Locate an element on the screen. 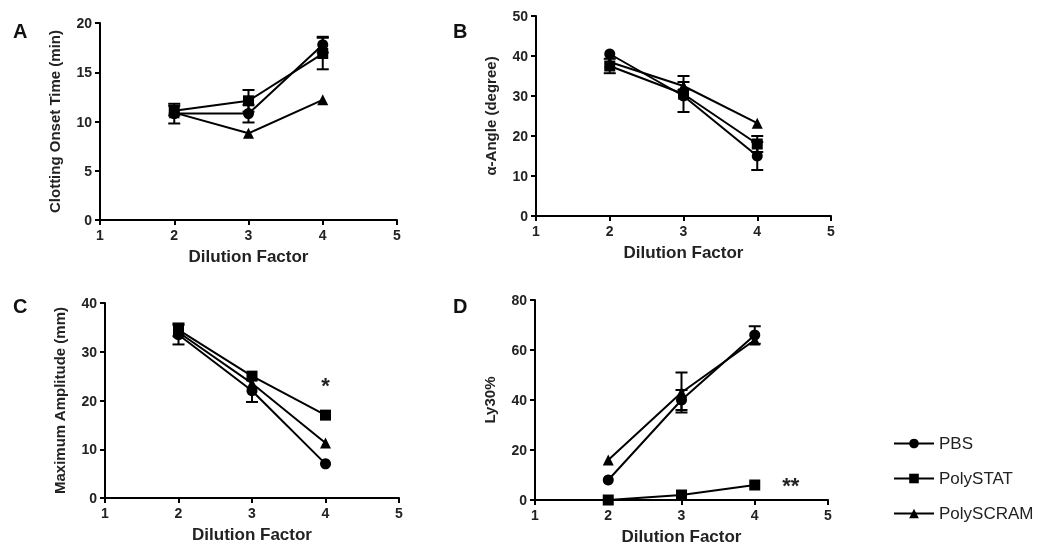  chart-title: B is located at coordinates (460, 31).